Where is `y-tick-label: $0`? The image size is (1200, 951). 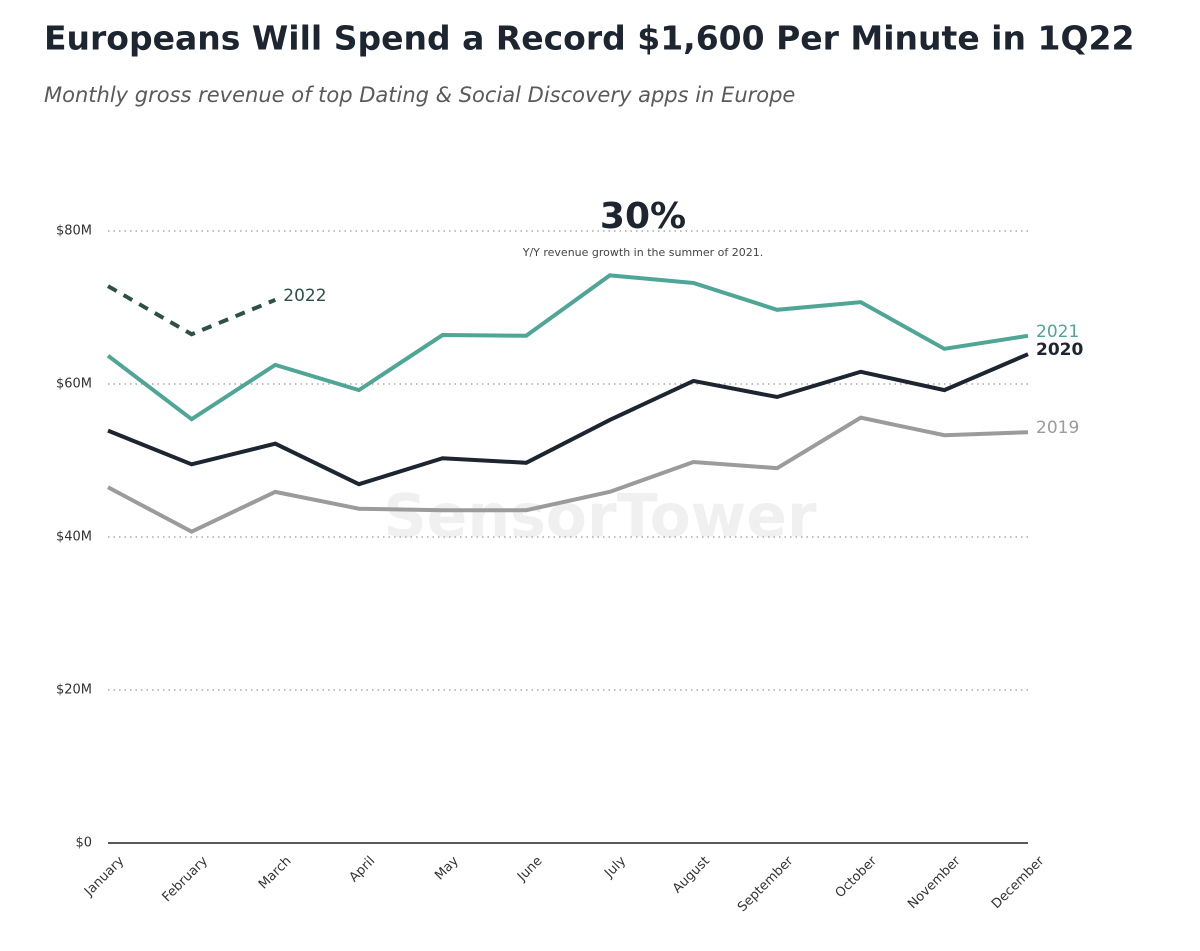 y-tick-label: $0 is located at coordinates (83, 843).